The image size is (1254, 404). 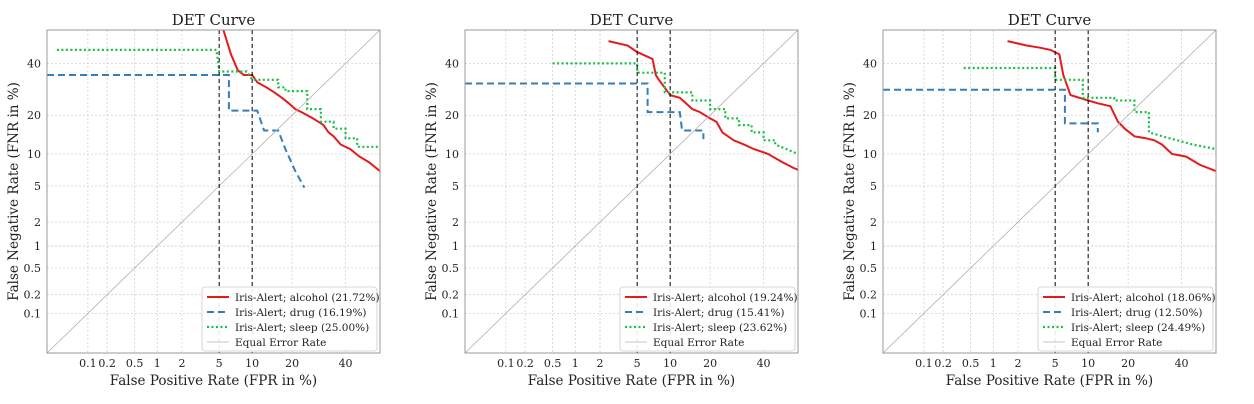 I want to click on legend-label-sleep: Iris-Alert; sleep (25.00%), so click(x=302, y=328).